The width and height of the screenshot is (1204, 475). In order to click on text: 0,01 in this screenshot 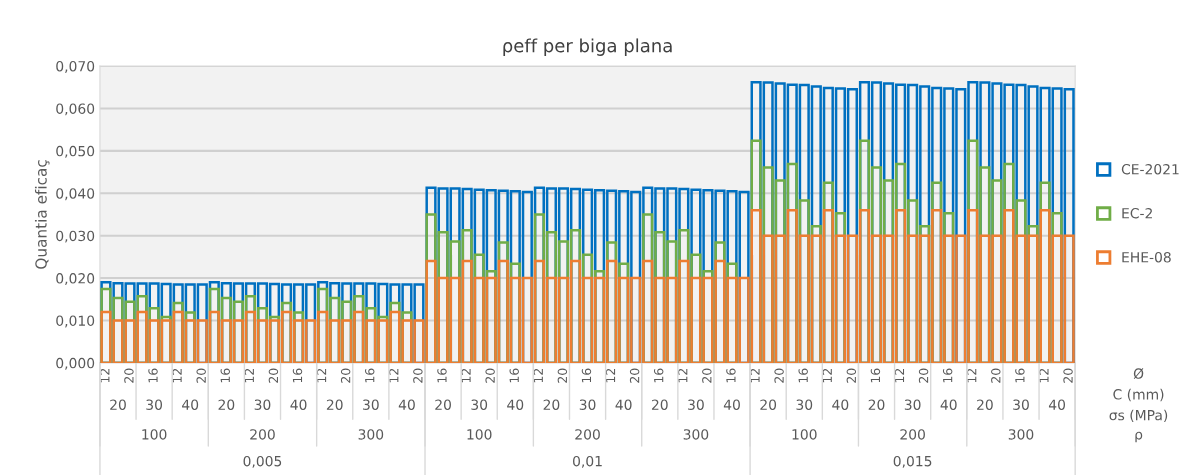, I will do `click(587, 461)`.